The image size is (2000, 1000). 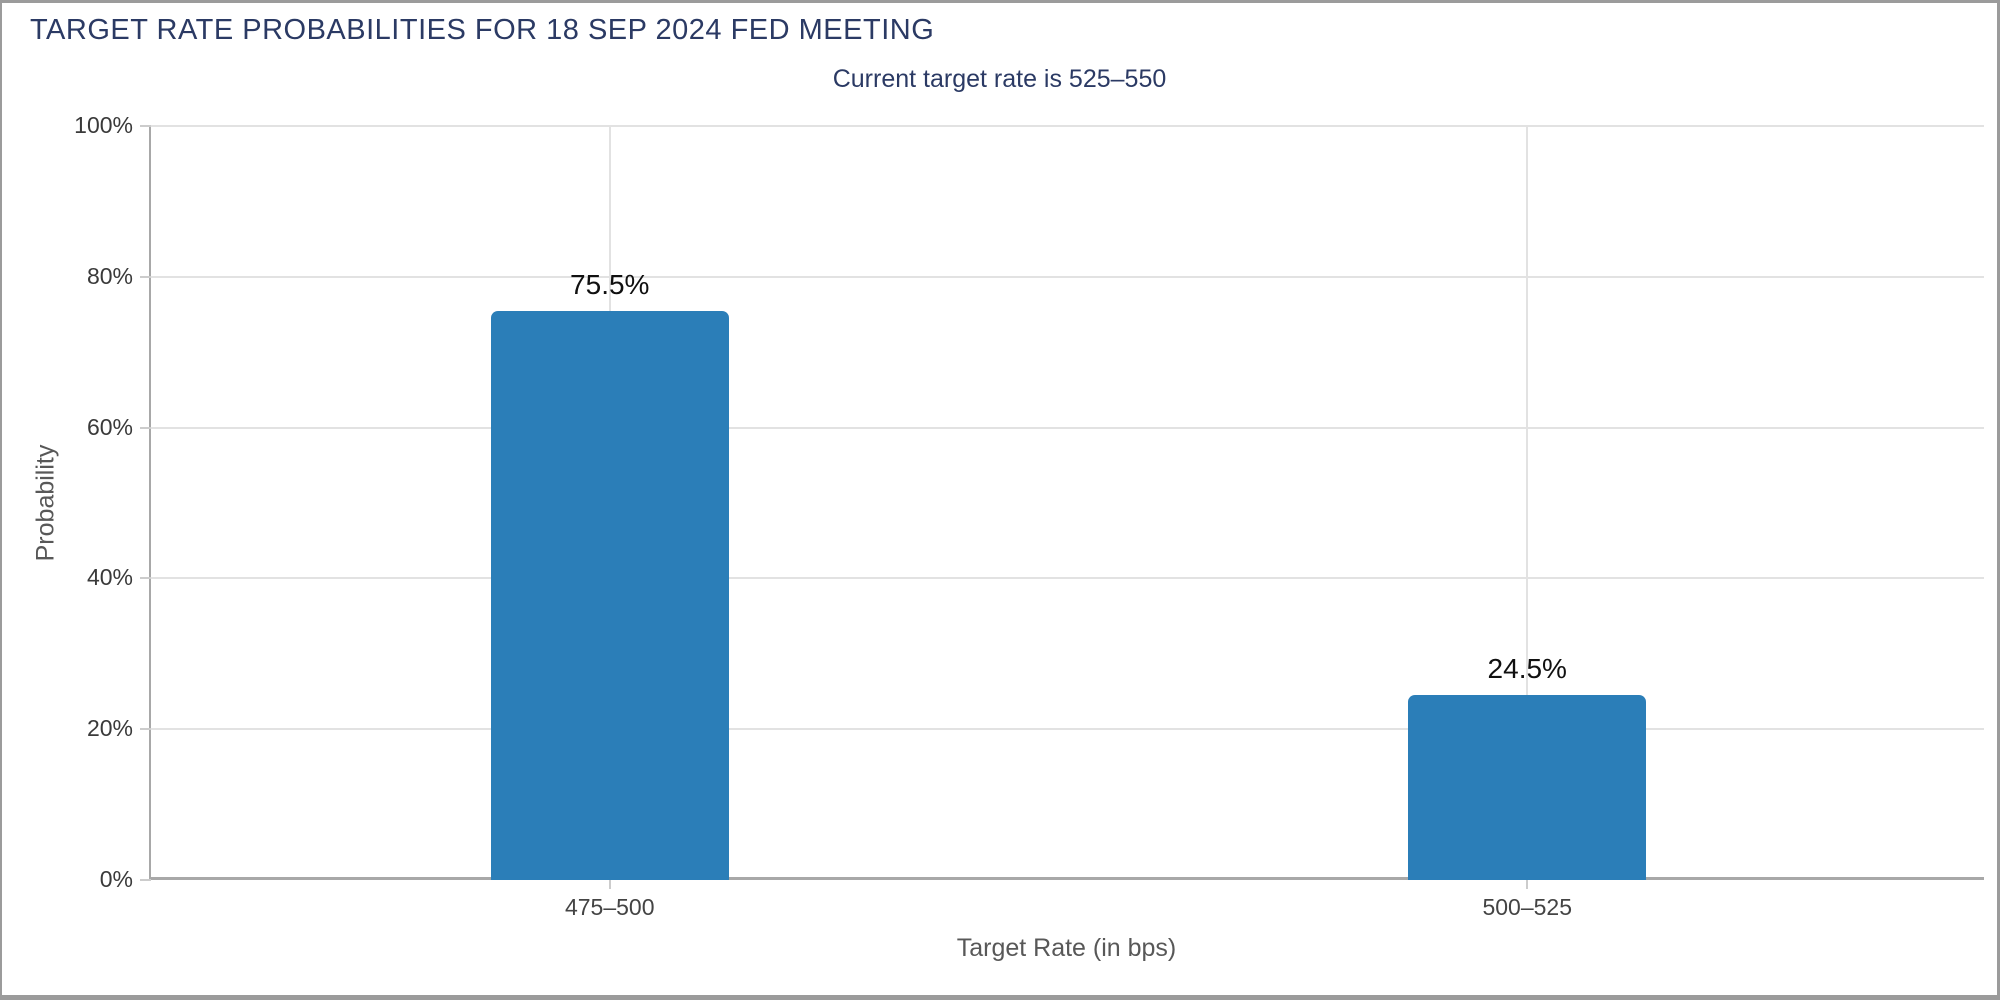 I want to click on x-tick-label: 475–500, so click(x=609, y=907).